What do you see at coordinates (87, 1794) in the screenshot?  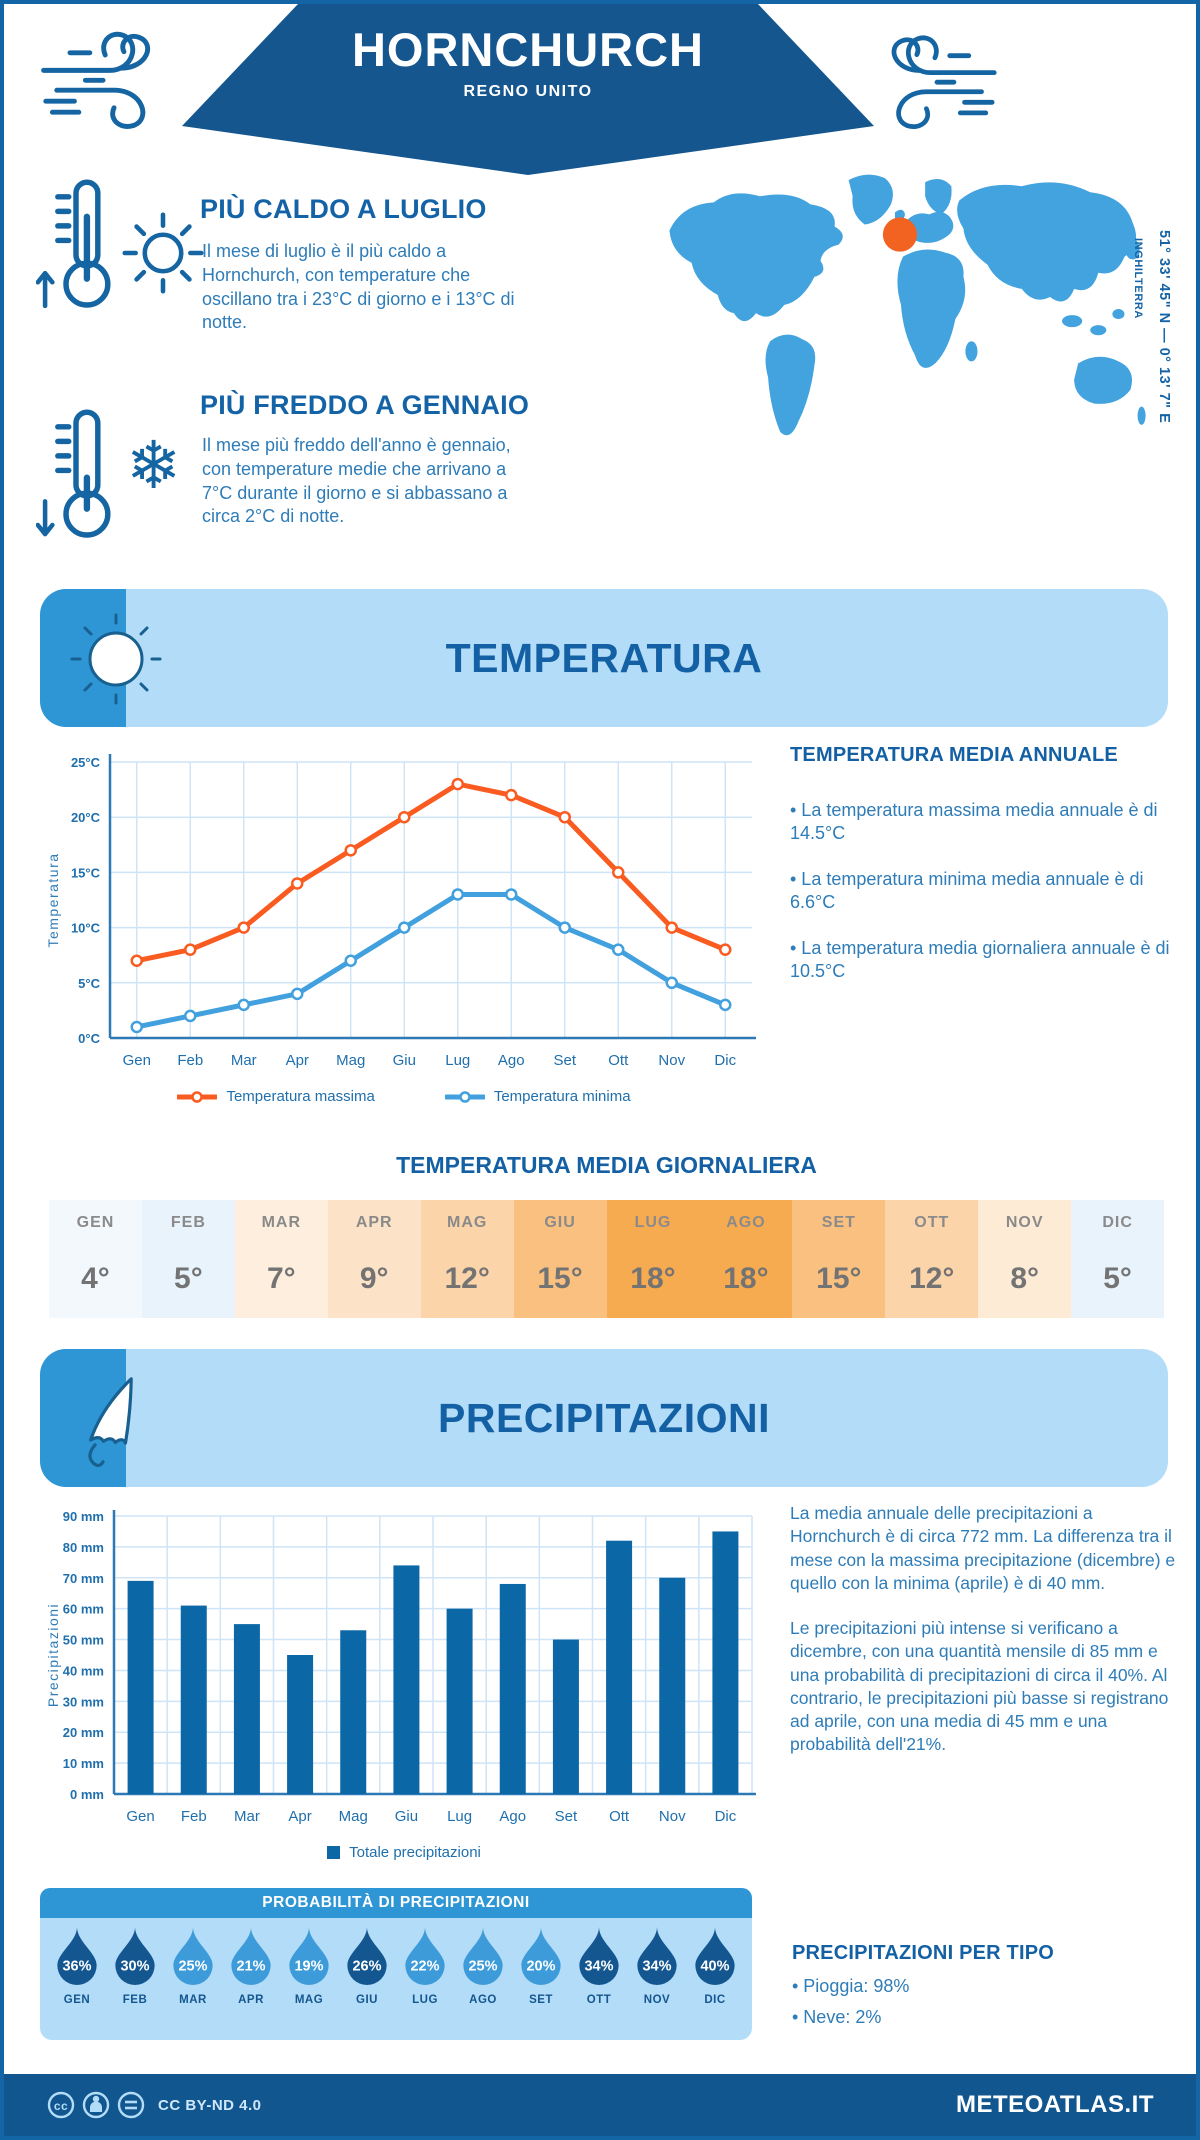 I see `svg-text: 0 mm` at bounding box center [87, 1794].